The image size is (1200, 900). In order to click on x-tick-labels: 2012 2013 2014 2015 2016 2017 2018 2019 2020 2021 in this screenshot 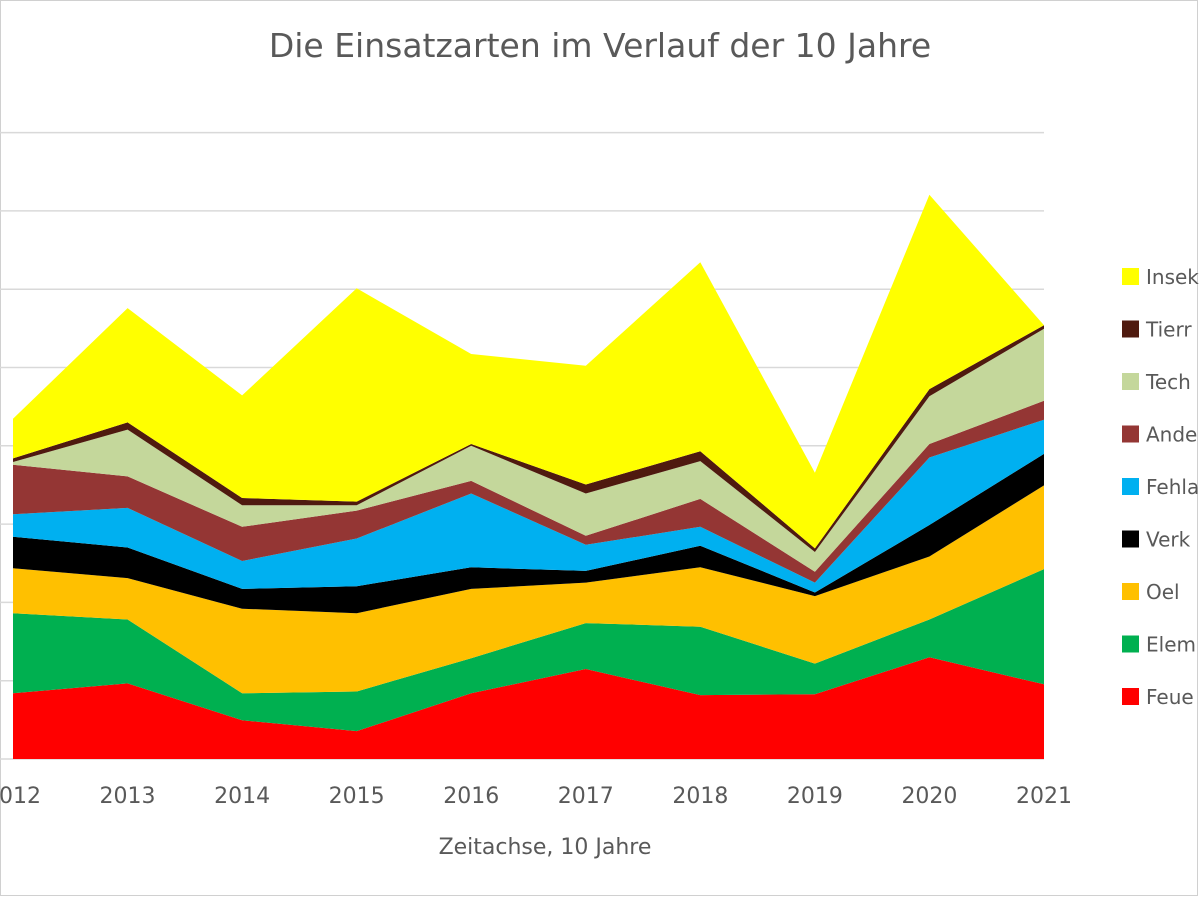, I will do `click(536, 796)`.